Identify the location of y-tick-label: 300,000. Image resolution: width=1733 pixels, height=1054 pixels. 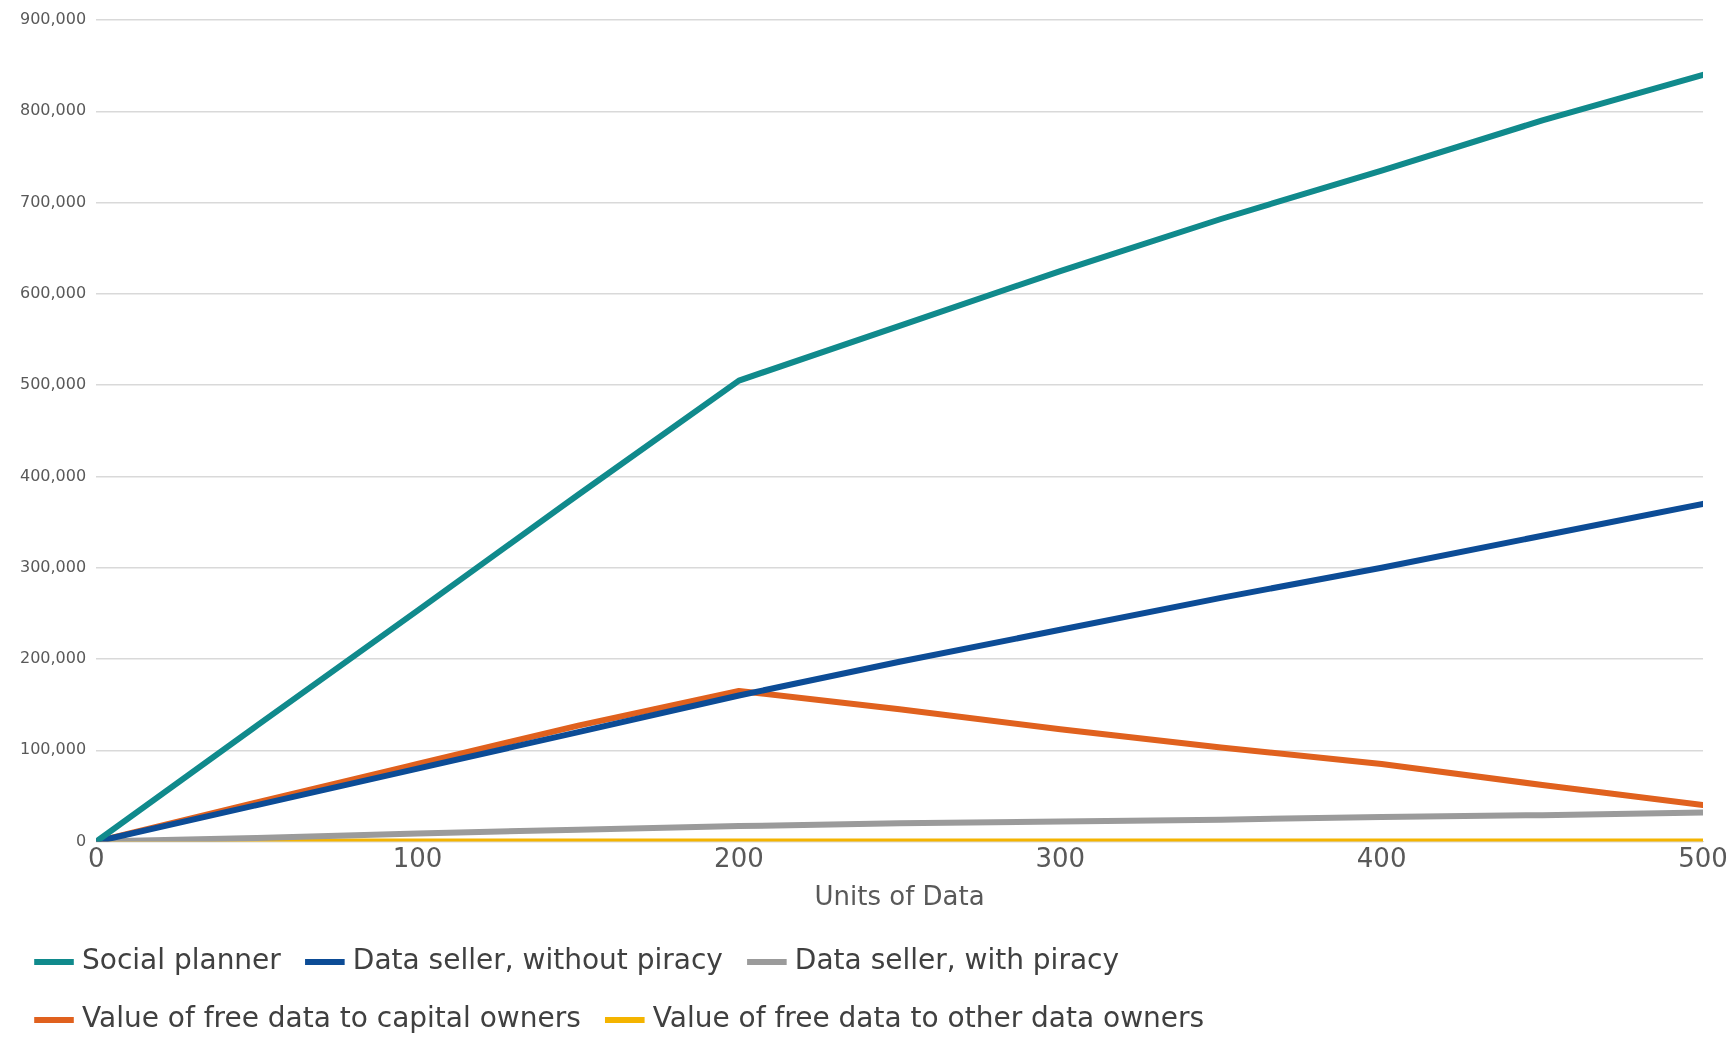
(53, 566).